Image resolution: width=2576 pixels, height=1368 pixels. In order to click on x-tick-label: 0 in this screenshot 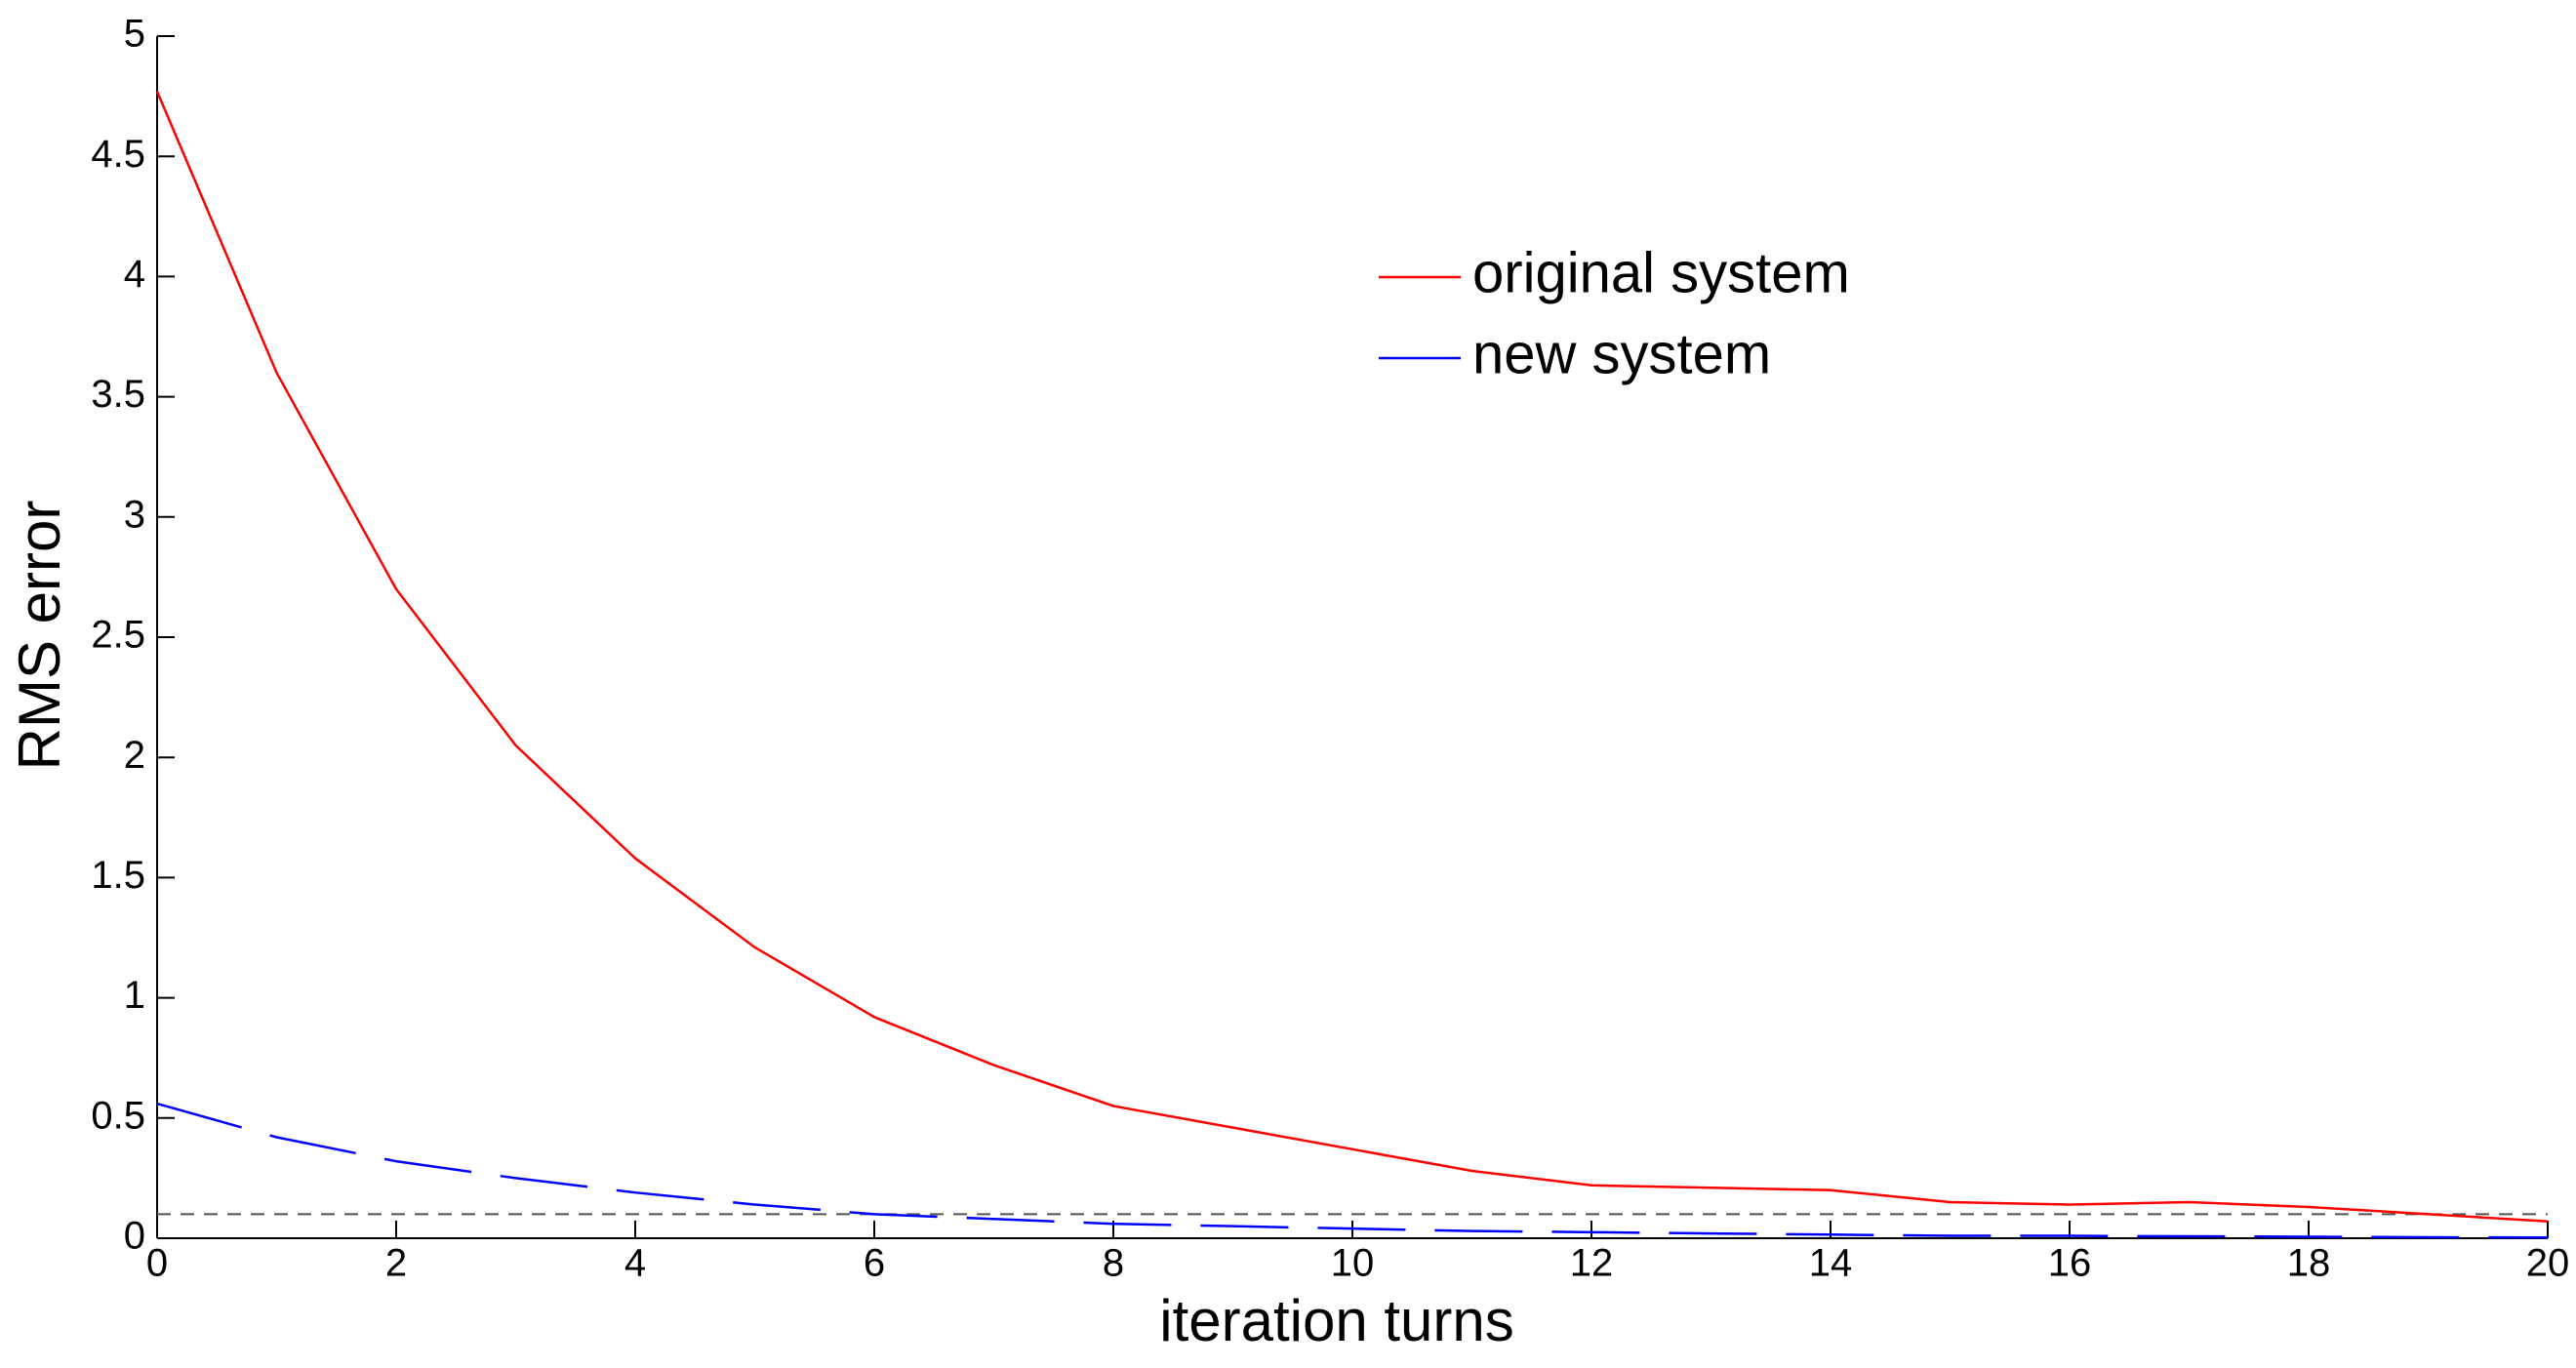, I will do `click(157, 1263)`.